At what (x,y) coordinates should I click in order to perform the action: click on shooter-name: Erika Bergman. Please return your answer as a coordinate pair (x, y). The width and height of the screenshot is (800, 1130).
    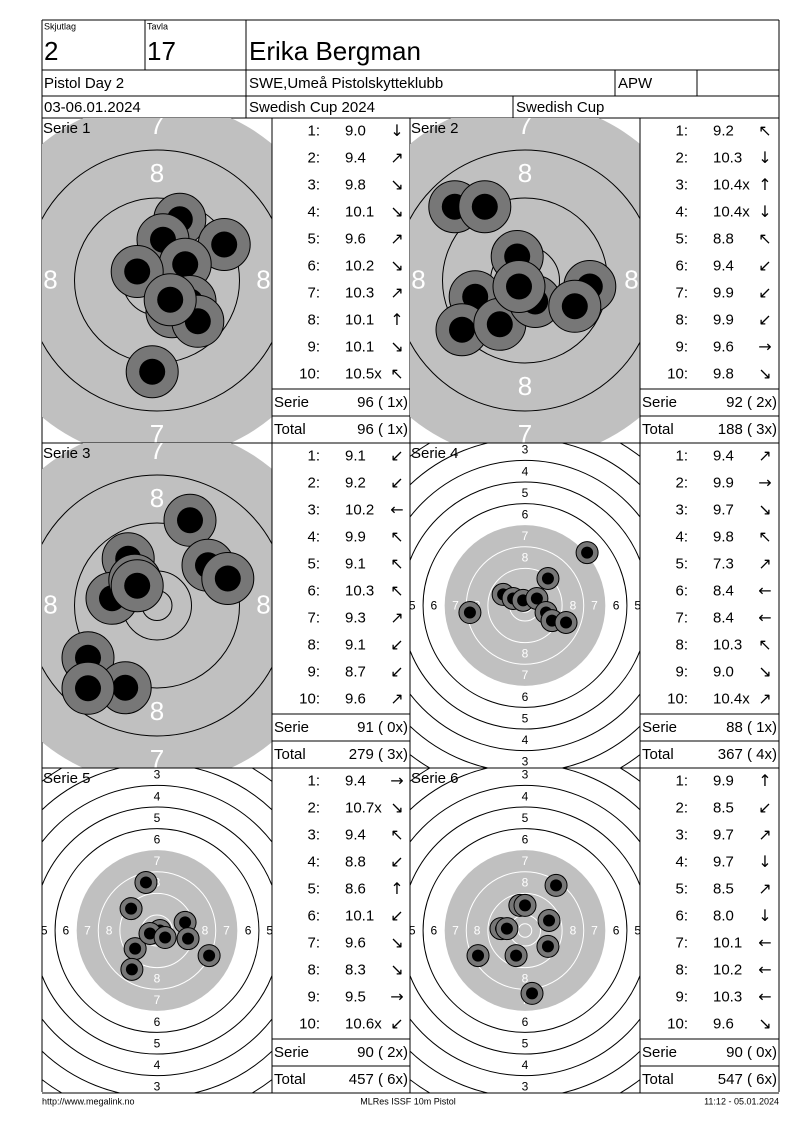
    Looking at the image, I should click on (335, 51).